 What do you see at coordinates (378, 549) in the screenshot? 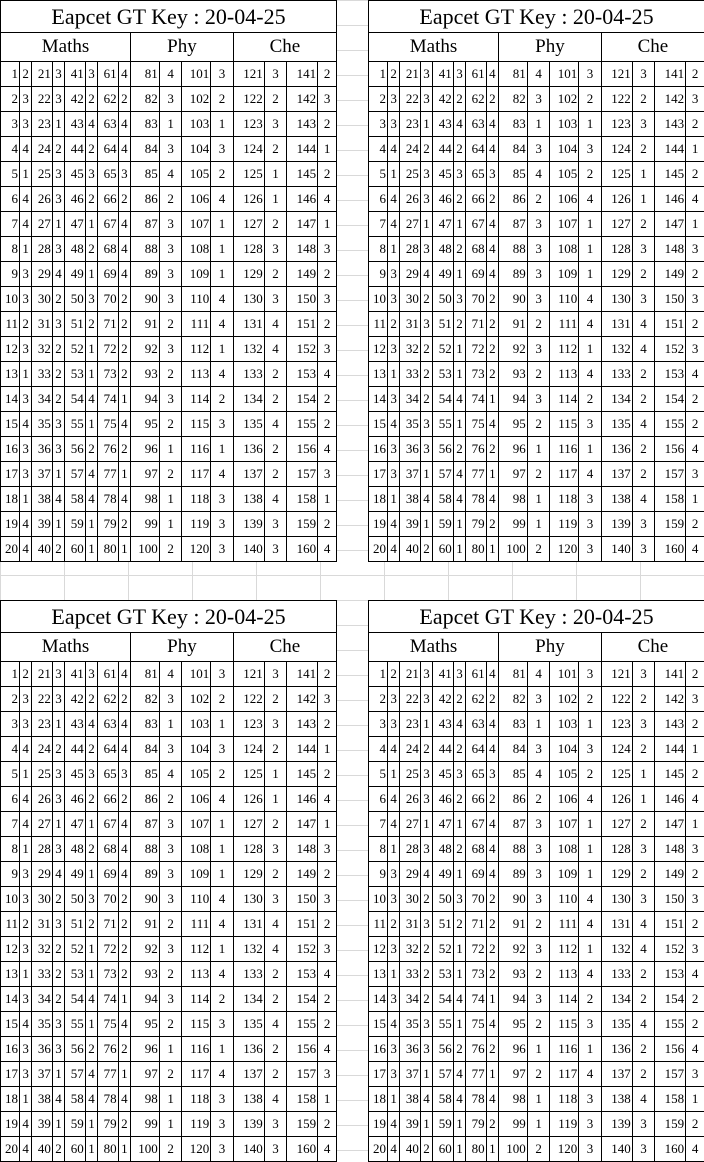
I see `question-number-cell: 20` at bounding box center [378, 549].